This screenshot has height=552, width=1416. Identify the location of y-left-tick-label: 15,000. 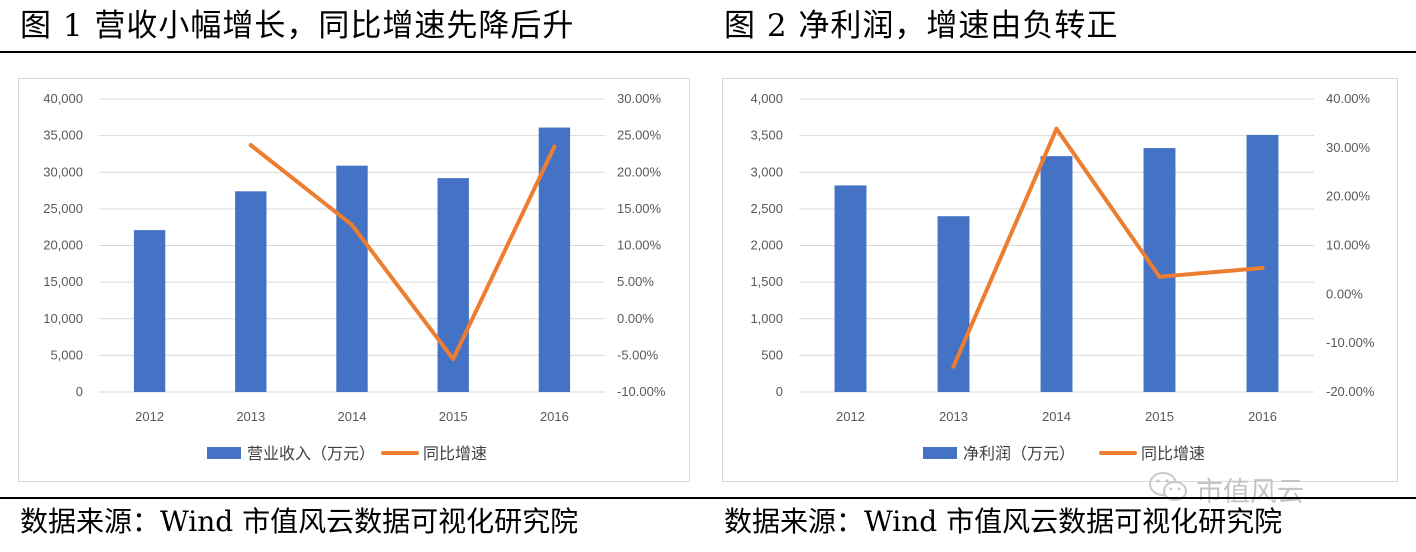
(63, 281).